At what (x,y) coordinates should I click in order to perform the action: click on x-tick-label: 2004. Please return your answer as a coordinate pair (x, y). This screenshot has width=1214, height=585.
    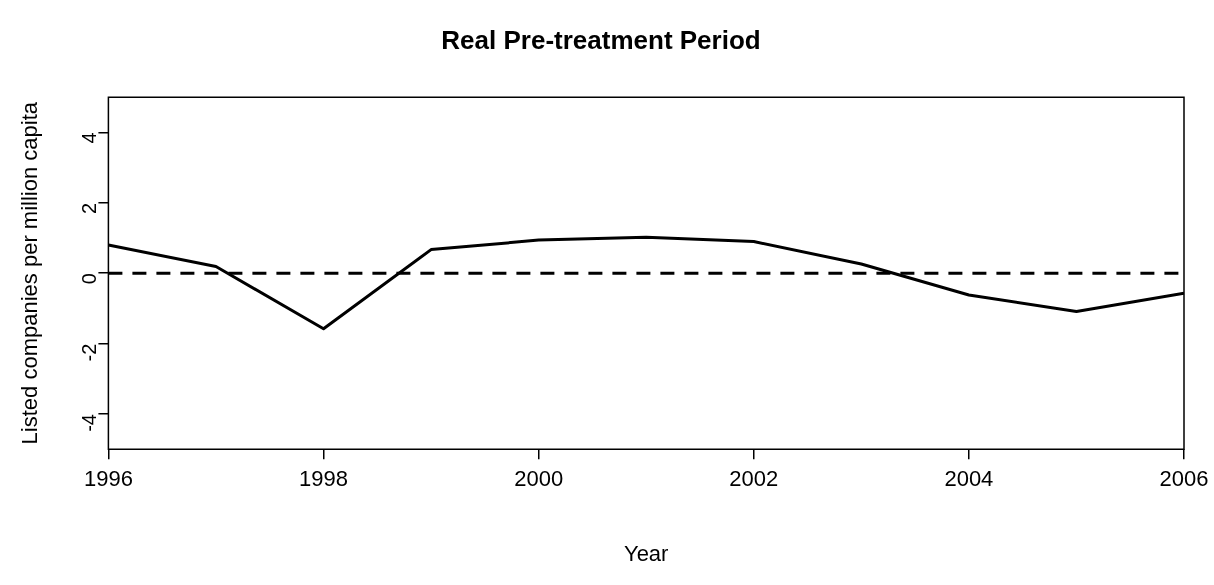
    Looking at the image, I should click on (969, 479).